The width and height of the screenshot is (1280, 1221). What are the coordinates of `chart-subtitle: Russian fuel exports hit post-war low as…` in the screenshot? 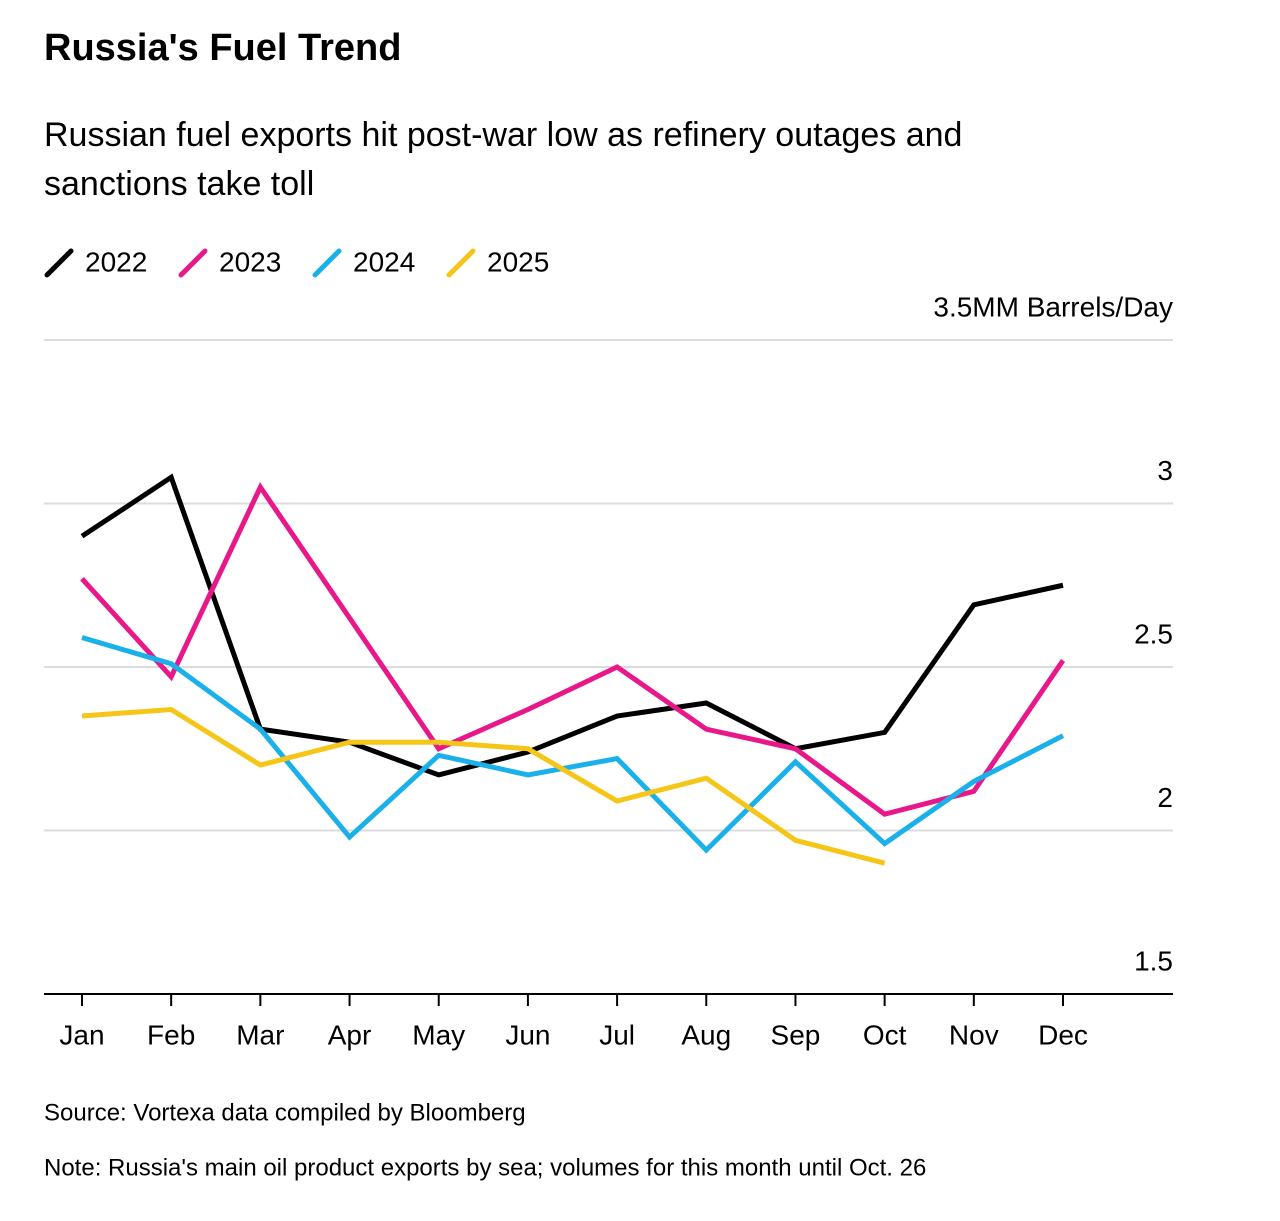 It's located at (503, 135).